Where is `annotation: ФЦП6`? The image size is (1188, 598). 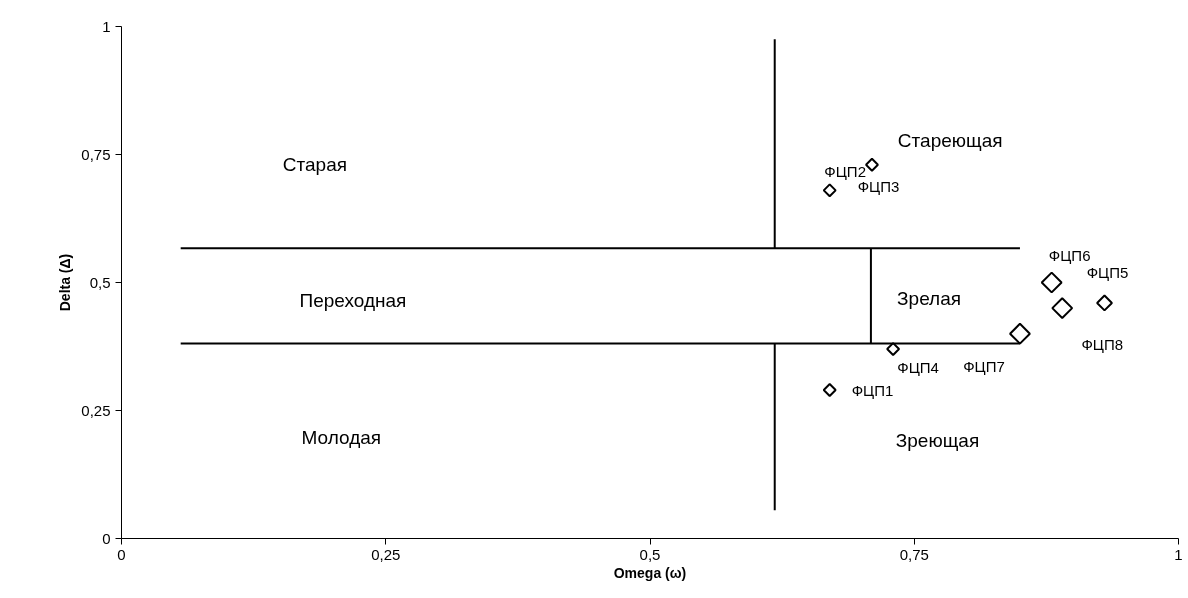
annotation: ФЦП6 is located at coordinates (1069, 255).